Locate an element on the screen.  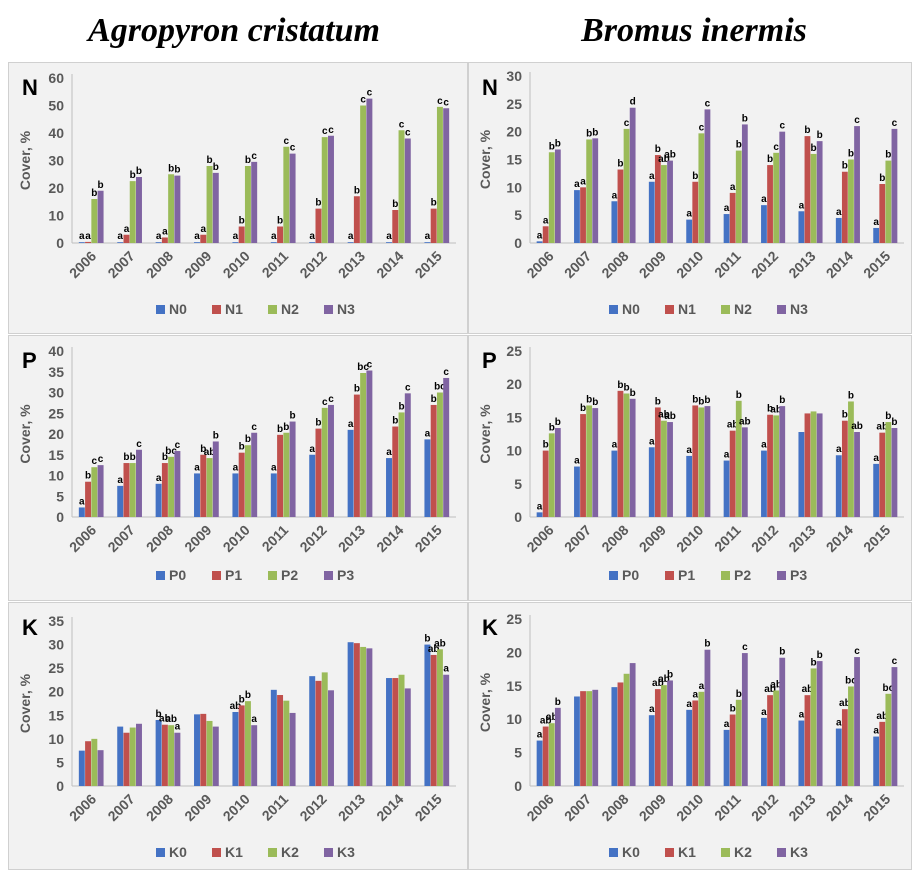
bar-p1-2007 is located at coordinates (126, 490).